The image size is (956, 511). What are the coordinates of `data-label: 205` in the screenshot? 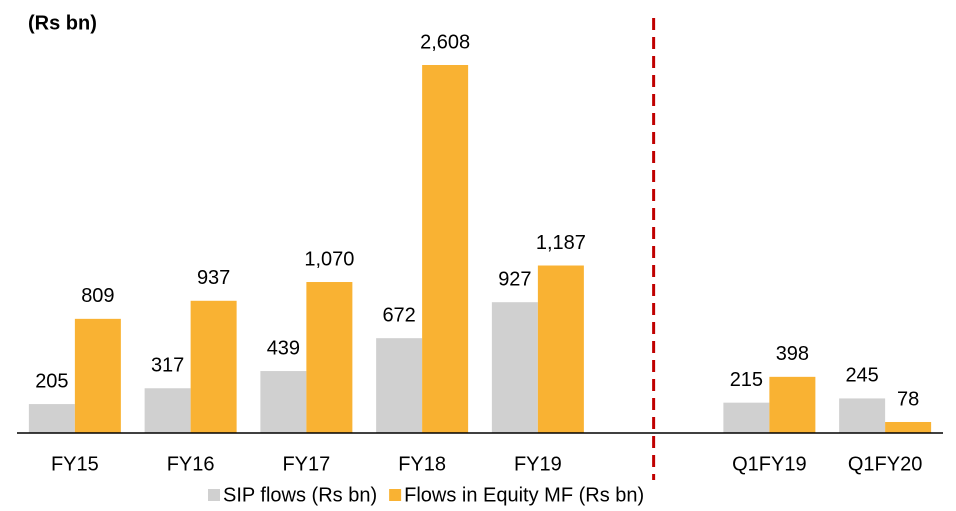 It's located at (51, 381).